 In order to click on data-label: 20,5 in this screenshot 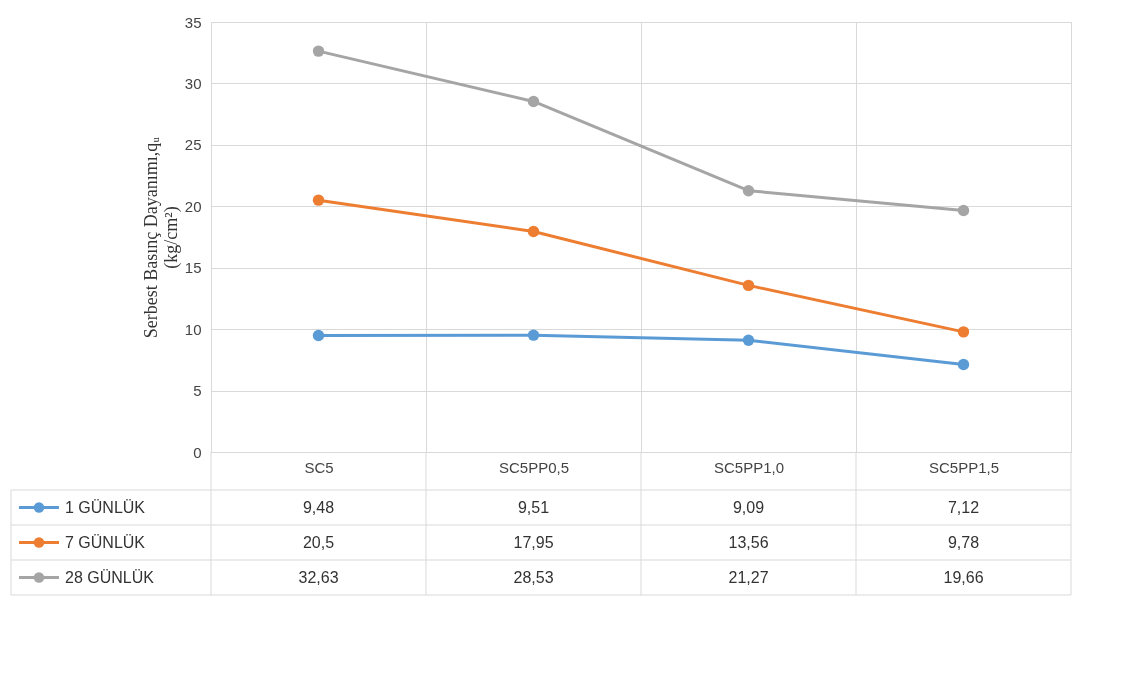, I will do `click(318, 542)`.